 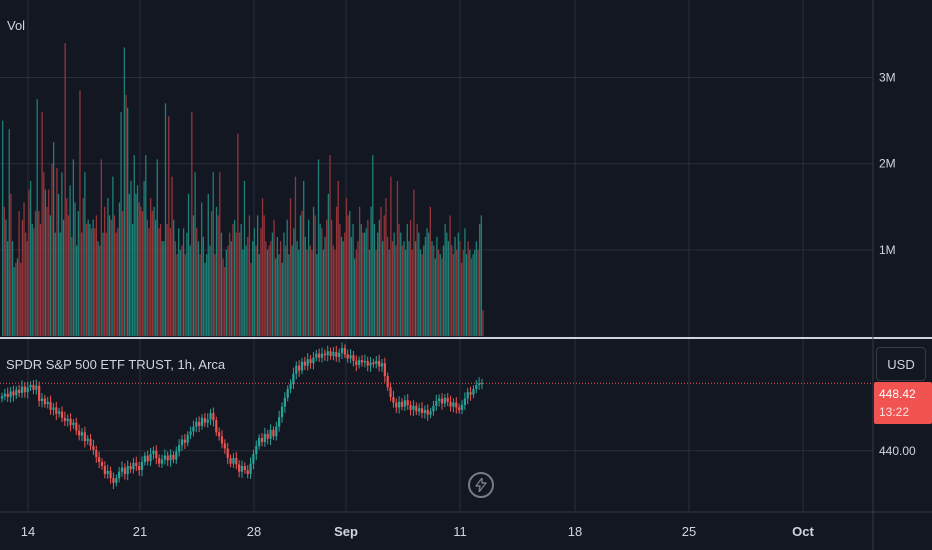 What do you see at coordinates (346, 531) in the screenshot?
I see `time-axis-label: Sep` at bounding box center [346, 531].